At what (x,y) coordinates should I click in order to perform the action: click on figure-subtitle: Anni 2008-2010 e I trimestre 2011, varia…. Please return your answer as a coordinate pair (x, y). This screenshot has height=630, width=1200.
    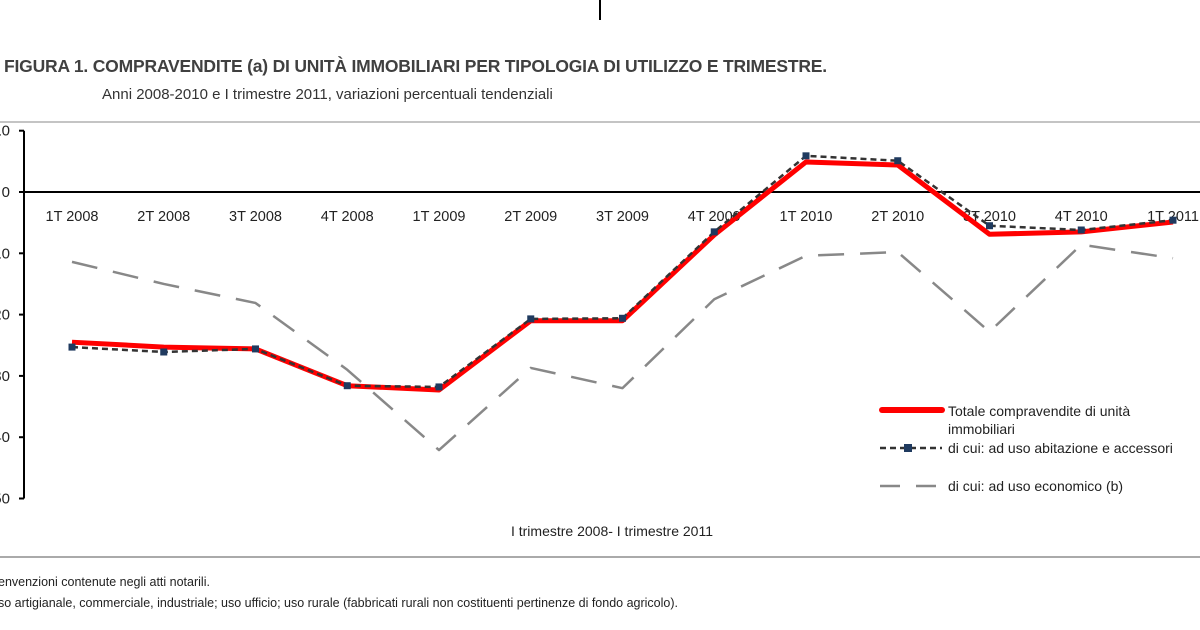
    Looking at the image, I should click on (327, 94).